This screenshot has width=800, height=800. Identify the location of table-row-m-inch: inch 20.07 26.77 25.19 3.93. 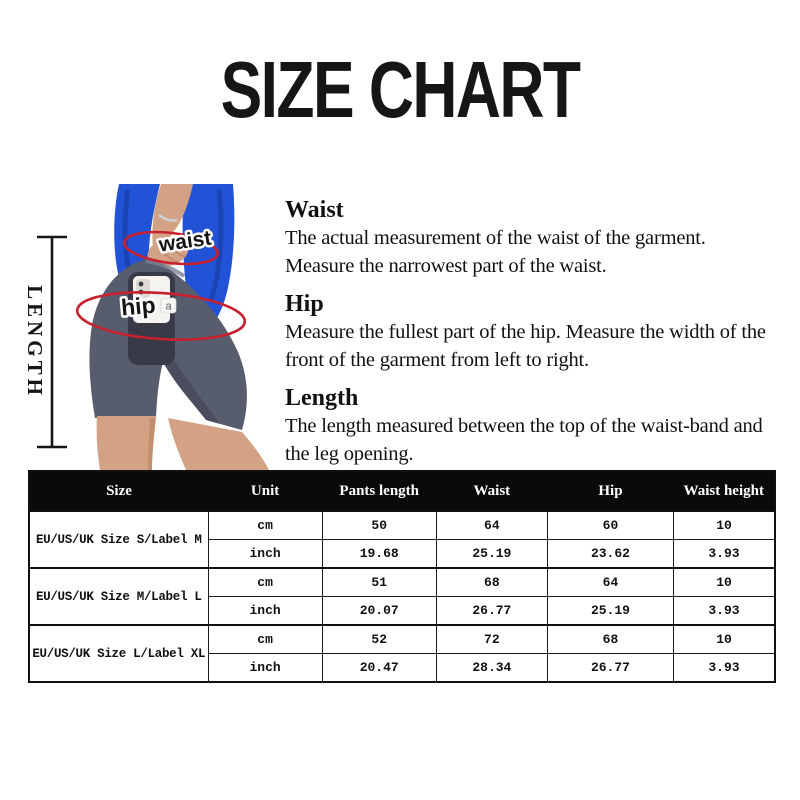
(402, 611).